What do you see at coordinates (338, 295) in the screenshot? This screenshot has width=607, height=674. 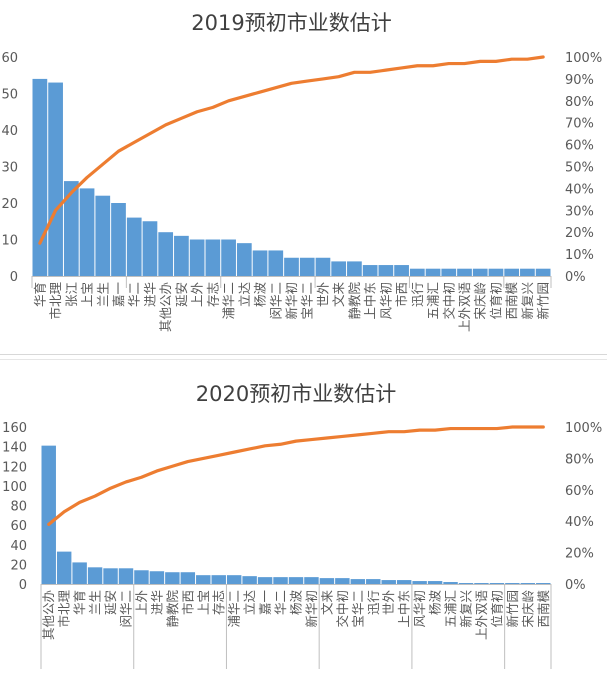 I see `x-tick-label: 文来` at bounding box center [338, 295].